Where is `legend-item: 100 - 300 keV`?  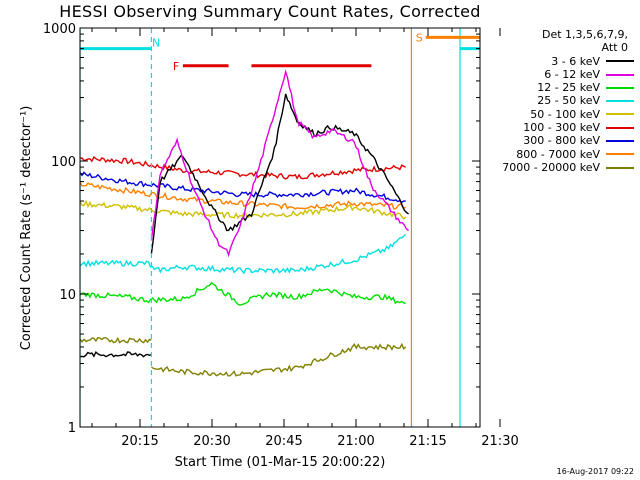 legend-item: 100 - 300 keV is located at coordinates (555, 127).